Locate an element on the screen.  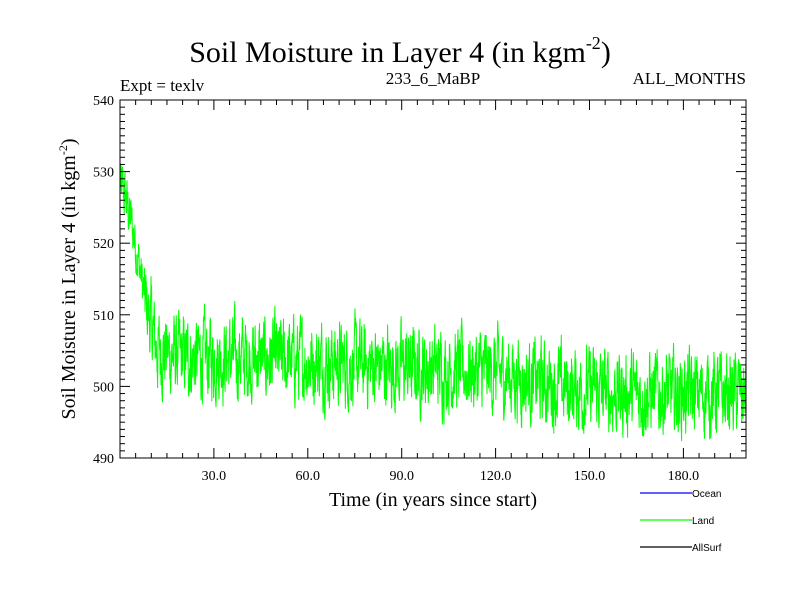
x-tick-label: 180.0 is located at coordinates (684, 476).